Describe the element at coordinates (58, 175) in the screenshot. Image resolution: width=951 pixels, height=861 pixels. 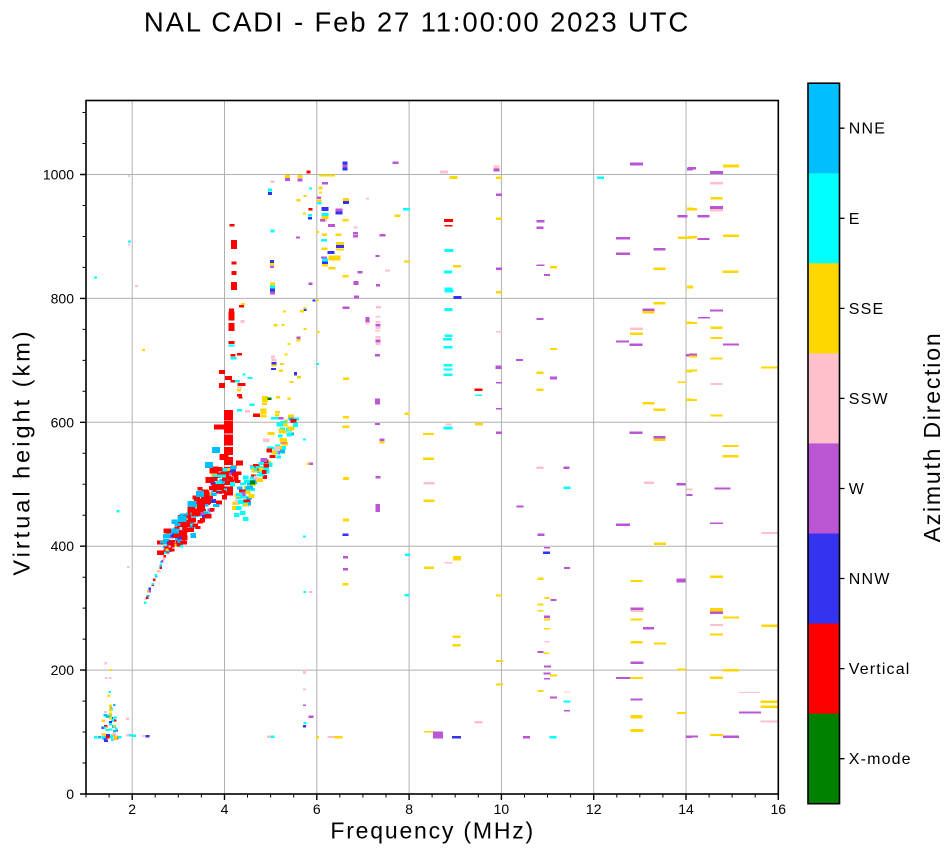
I see `svg-text: 1000` at that location.